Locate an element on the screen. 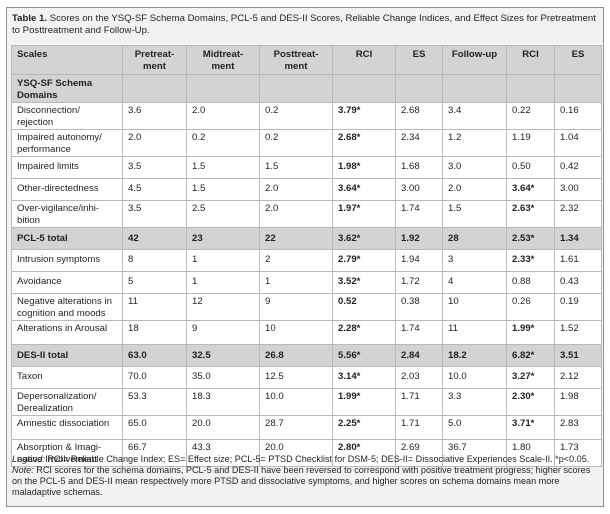  table-cell: 0.2 is located at coordinates (223, 143).